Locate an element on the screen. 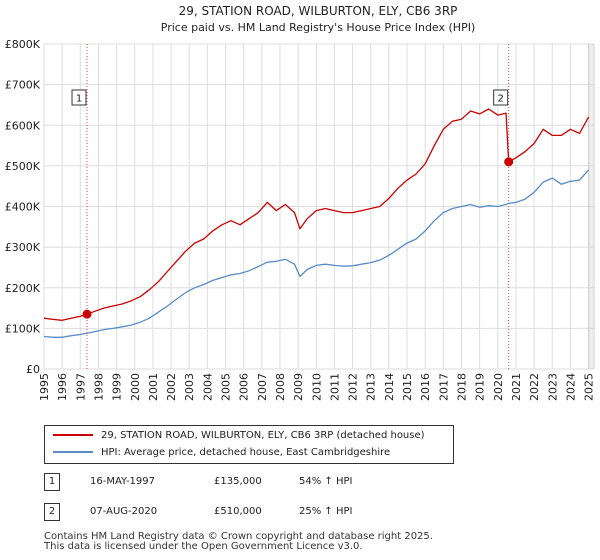  x-tick-label: 2011 is located at coordinates (334, 387).